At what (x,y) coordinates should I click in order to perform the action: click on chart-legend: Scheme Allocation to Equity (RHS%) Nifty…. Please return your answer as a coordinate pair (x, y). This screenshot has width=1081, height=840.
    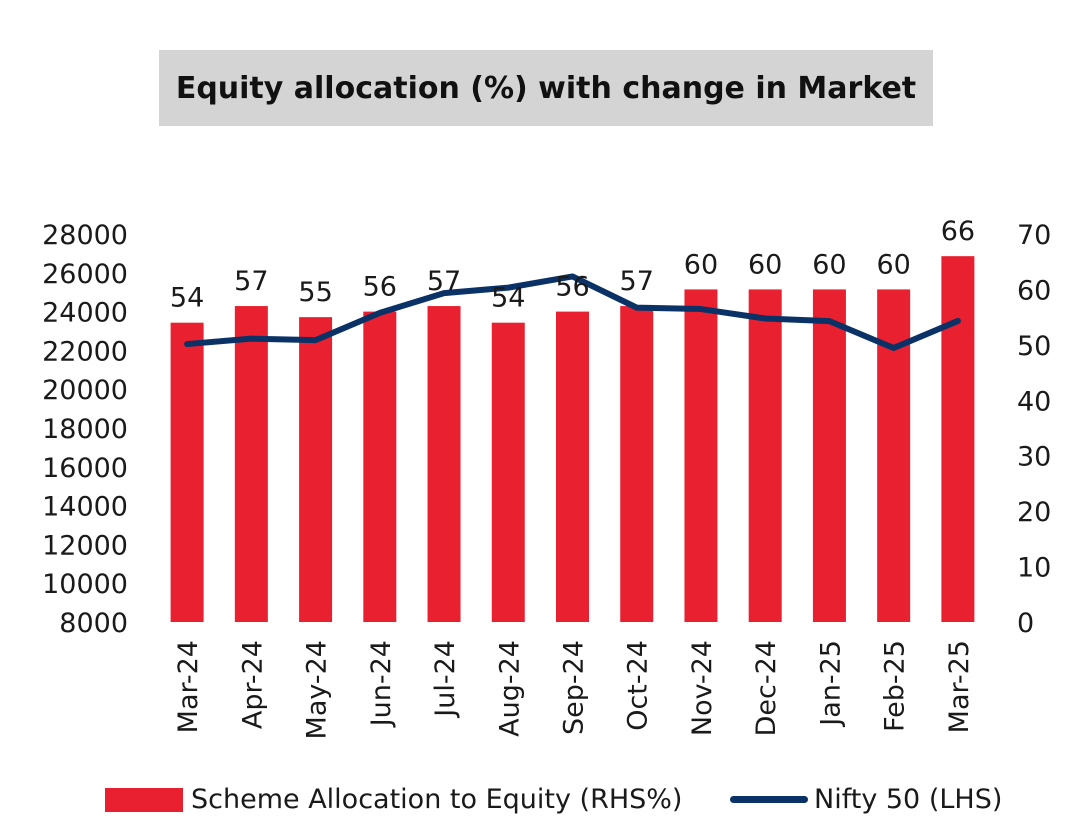
    Looking at the image, I should click on (540, 803).